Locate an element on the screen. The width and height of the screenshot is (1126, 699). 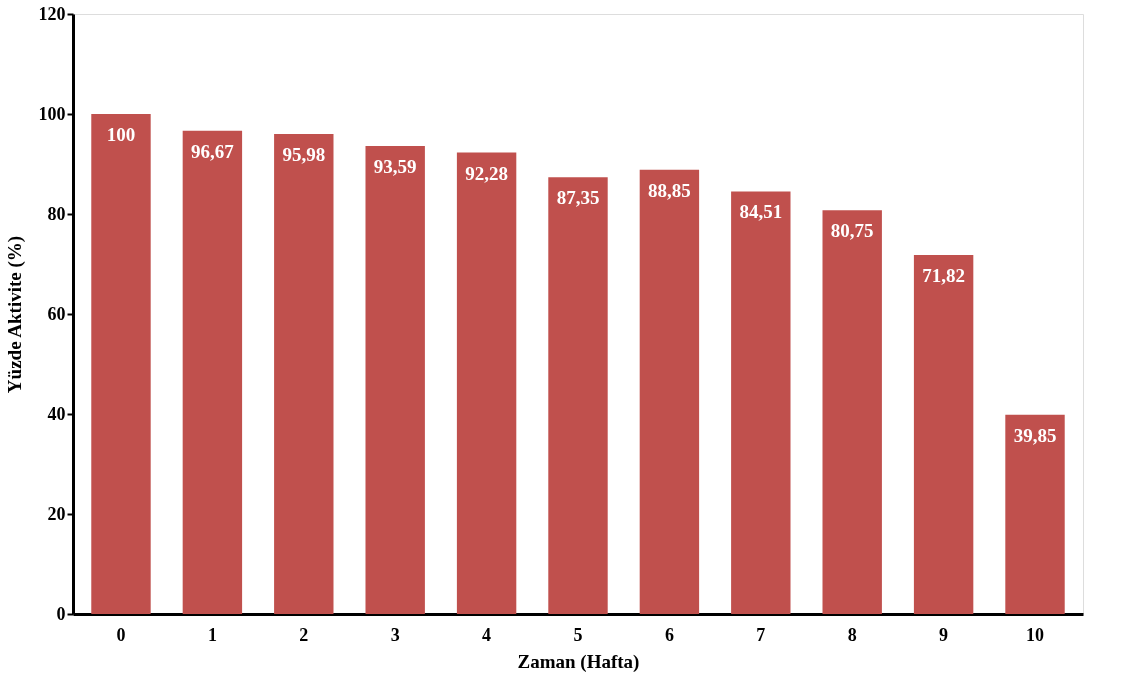
data-label: 95,98 is located at coordinates (304, 155).